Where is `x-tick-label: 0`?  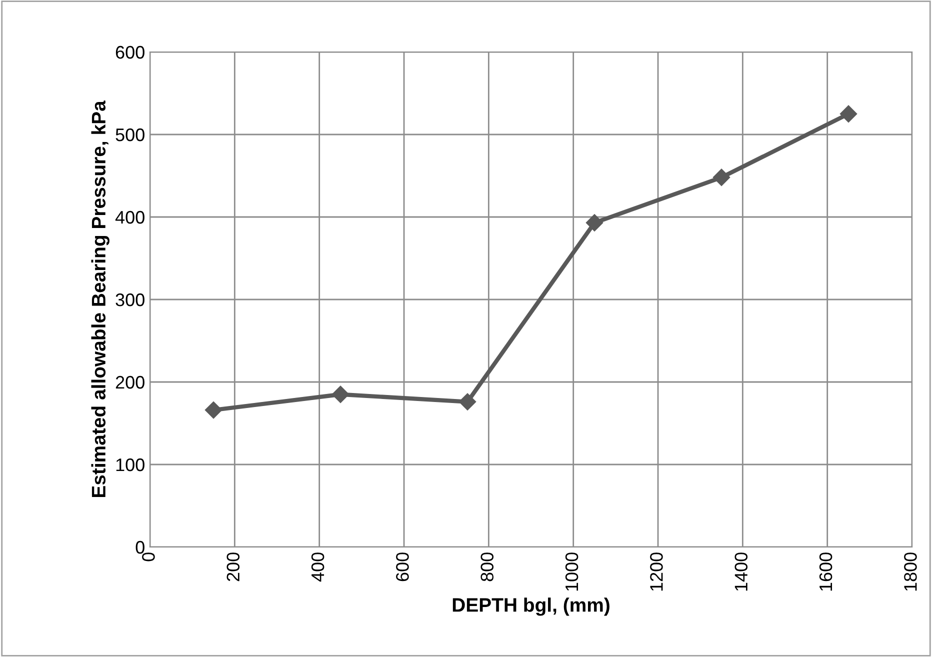
x-tick-label: 0 is located at coordinates (148, 557).